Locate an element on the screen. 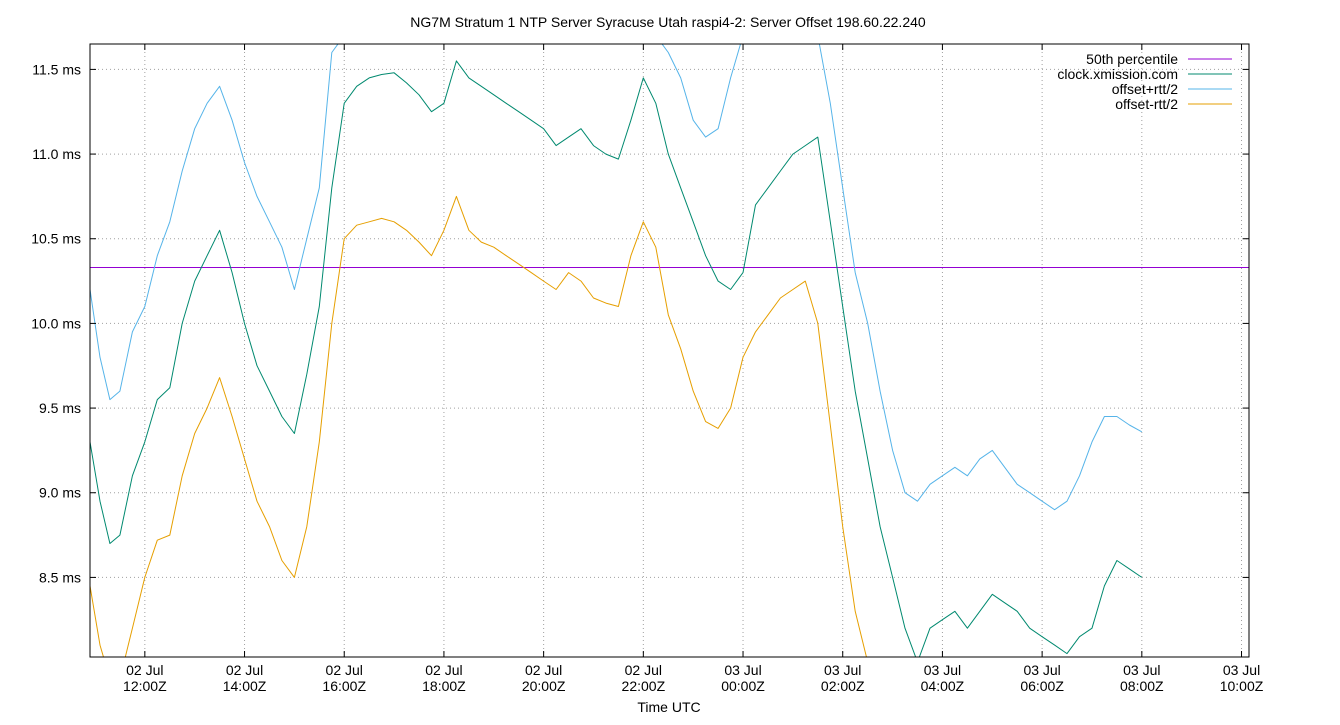  x-tick-label-time: 16:00Z is located at coordinates (344, 686).